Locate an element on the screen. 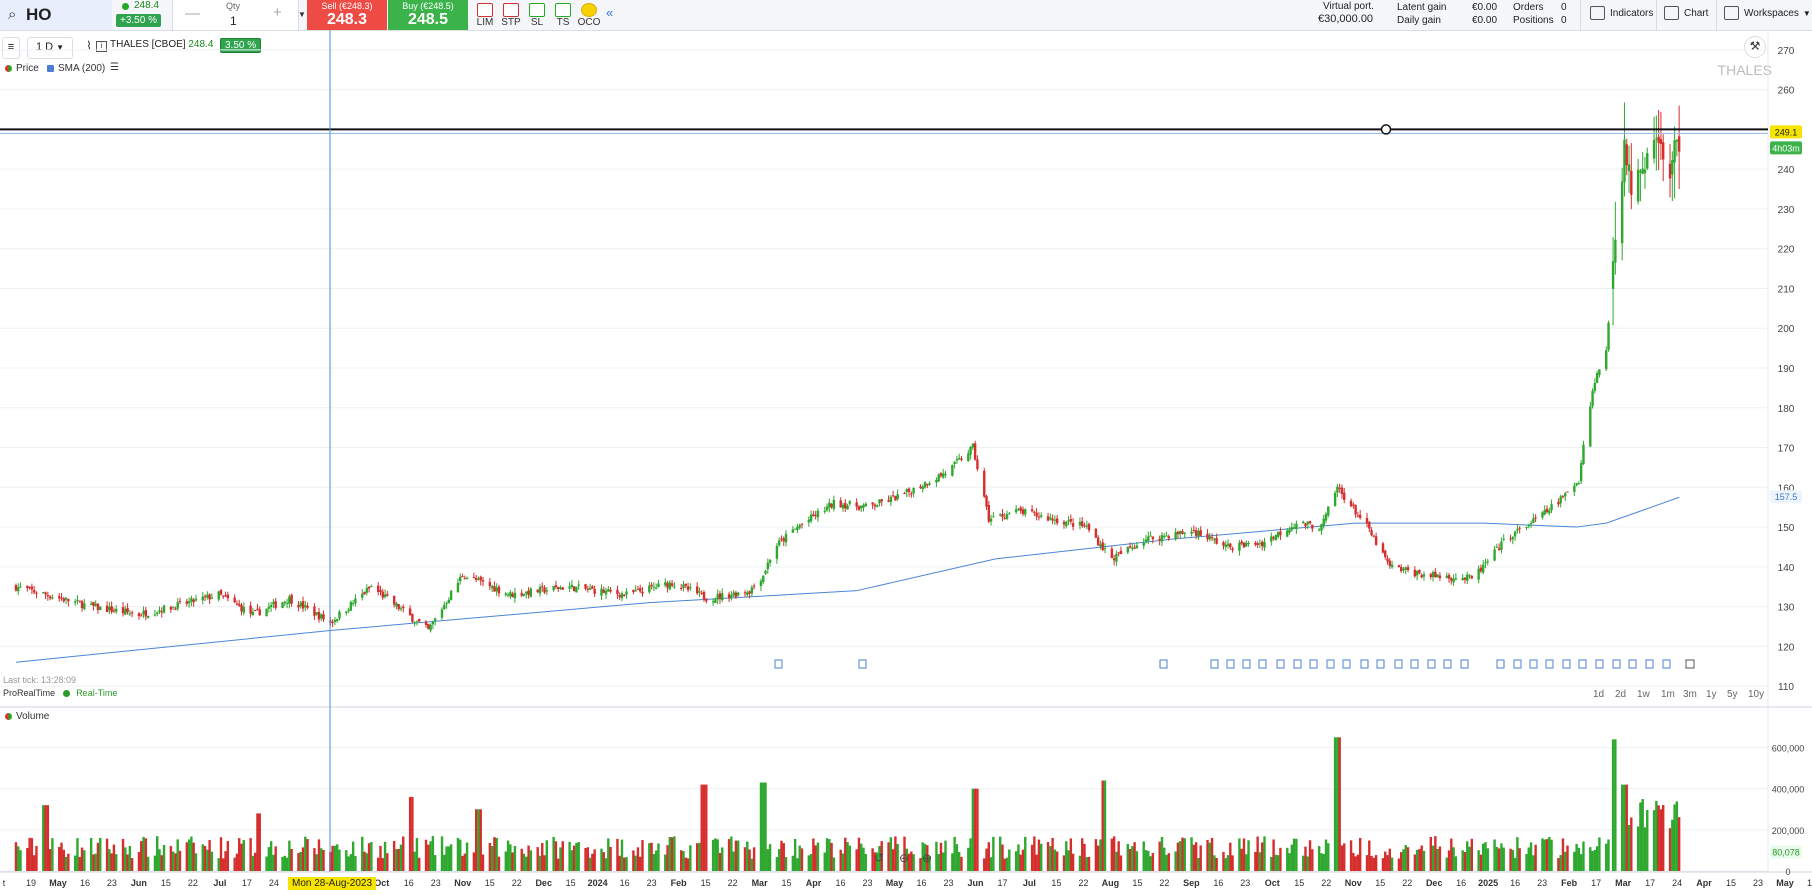  order-type-sl: SL is located at coordinates (537, 15).